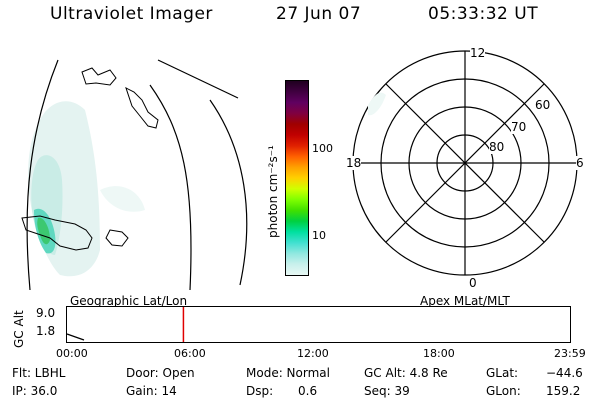  I want to click on info-door: Door: Open, so click(160, 373).